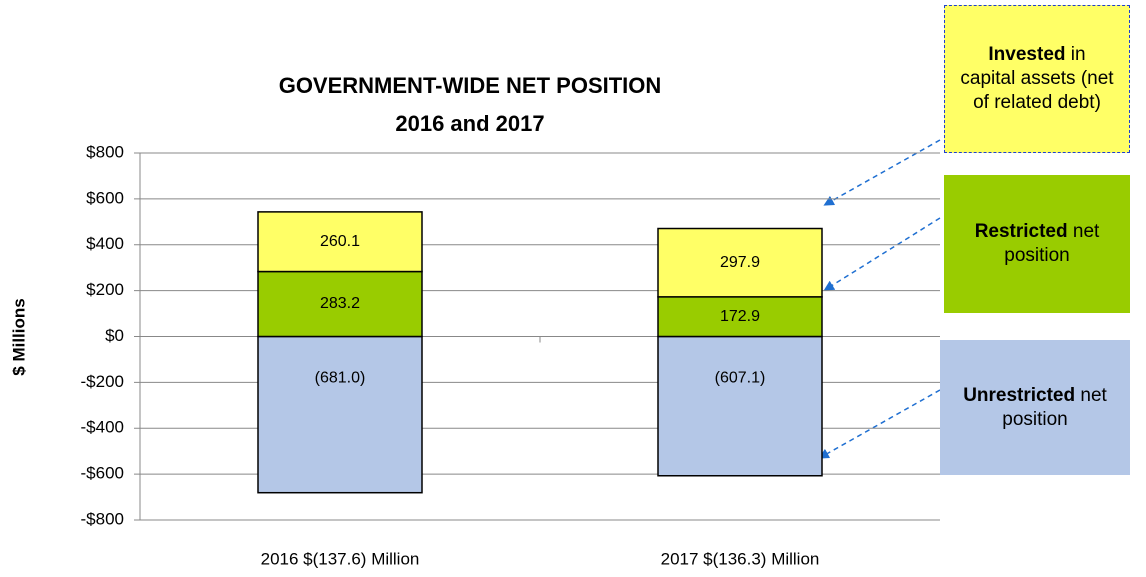 This screenshot has width=1146, height=577. What do you see at coordinates (18, 336) in the screenshot?
I see `y-axis-label: $ Millions` at bounding box center [18, 336].